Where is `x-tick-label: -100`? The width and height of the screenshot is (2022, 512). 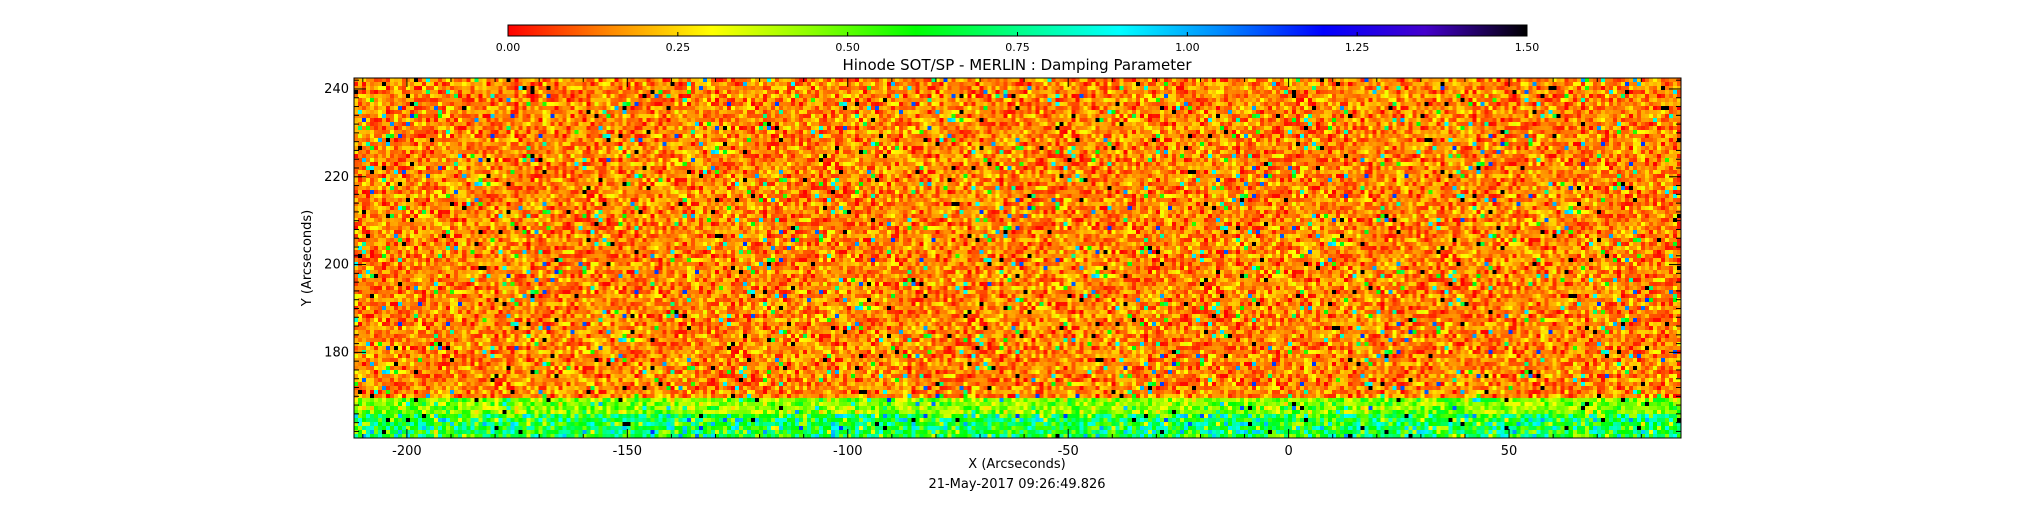
x-tick-label: -100 is located at coordinates (848, 451).